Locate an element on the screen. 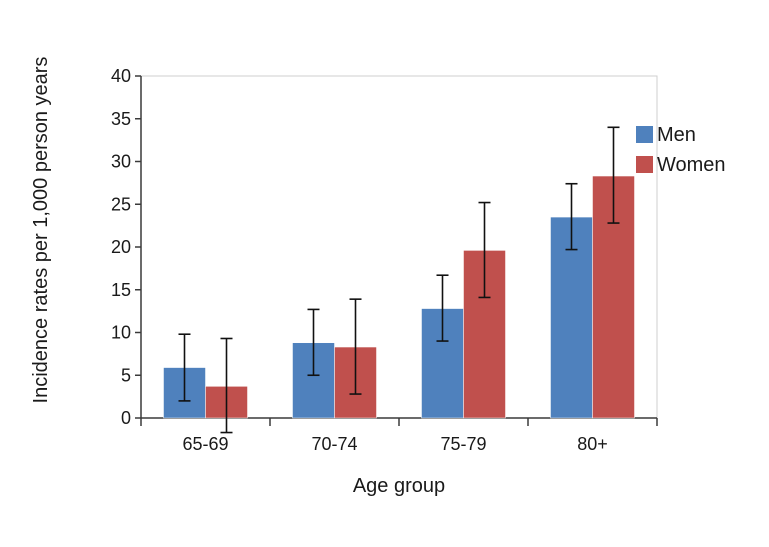 Image resolution: width=769 pixels, height=547 pixels. bar is located at coordinates (571, 317).